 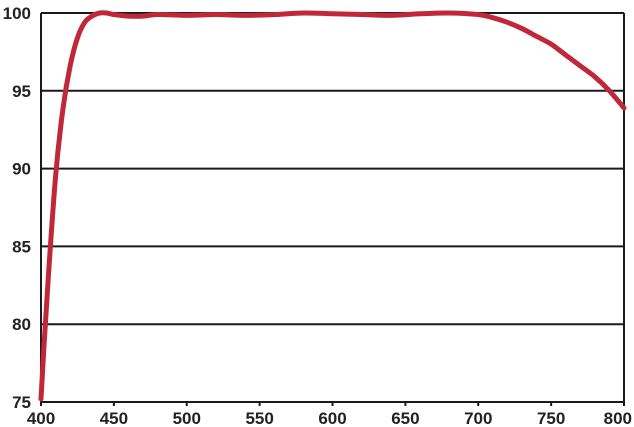 What do you see at coordinates (17, 13) in the screenshot?
I see `y-tick-label-100: 100` at bounding box center [17, 13].